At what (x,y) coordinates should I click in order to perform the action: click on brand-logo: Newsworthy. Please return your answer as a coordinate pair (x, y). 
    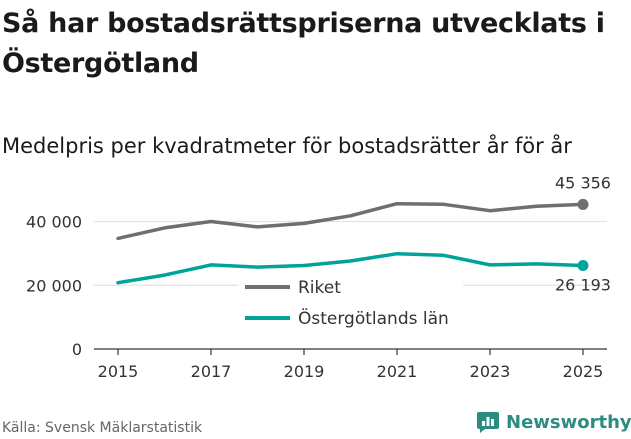
    Looking at the image, I should click on (553, 422).